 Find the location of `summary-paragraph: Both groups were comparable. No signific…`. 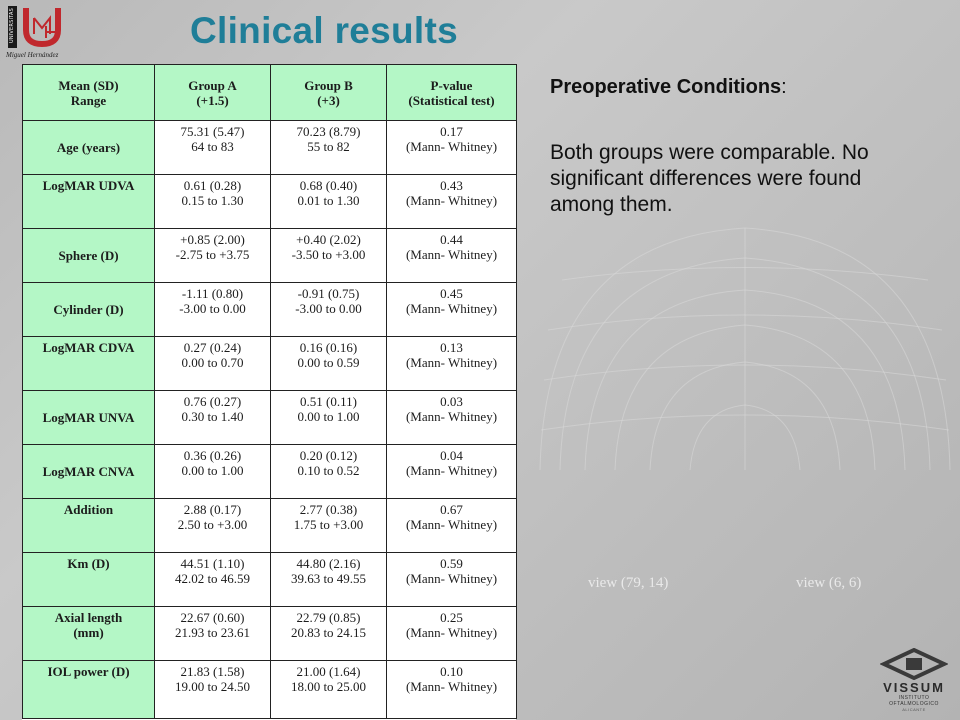

summary-paragraph: Both groups were comparable. No signific… is located at coordinates (709, 178).